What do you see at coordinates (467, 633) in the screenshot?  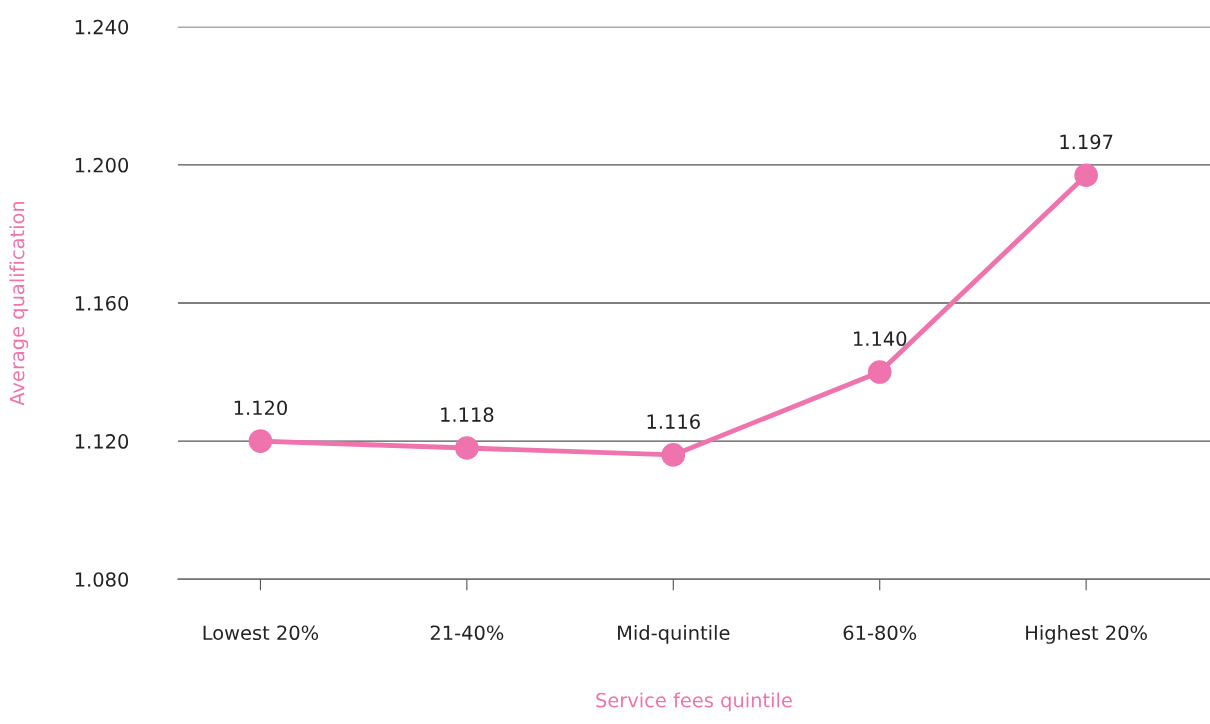 I see `x-tick-label: 21-40%` at bounding box center [467, 633].